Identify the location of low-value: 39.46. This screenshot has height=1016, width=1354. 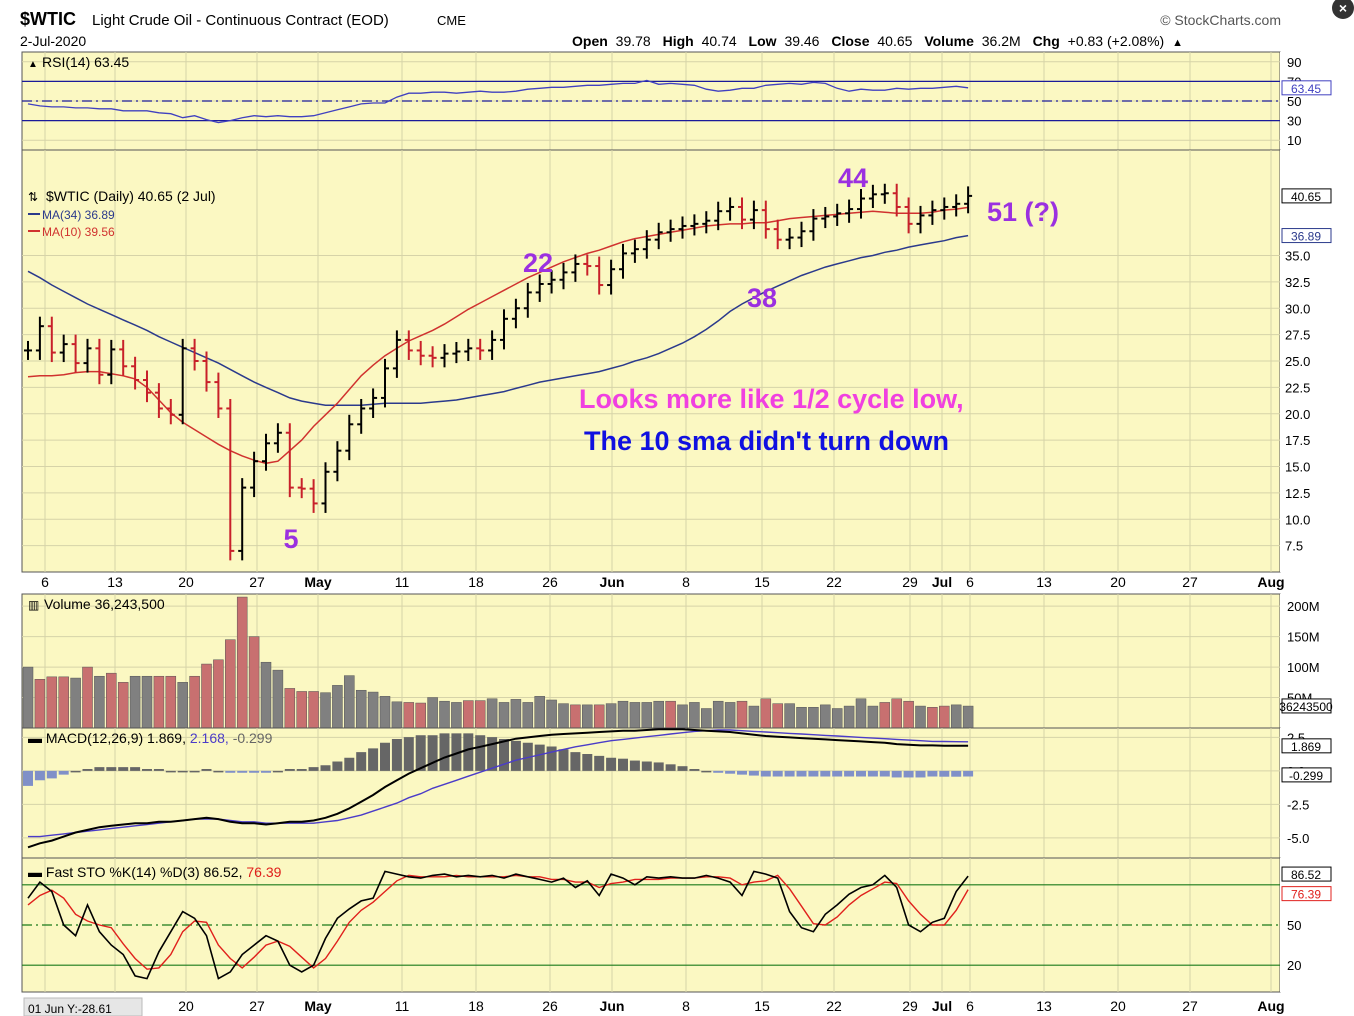
(801, 41).